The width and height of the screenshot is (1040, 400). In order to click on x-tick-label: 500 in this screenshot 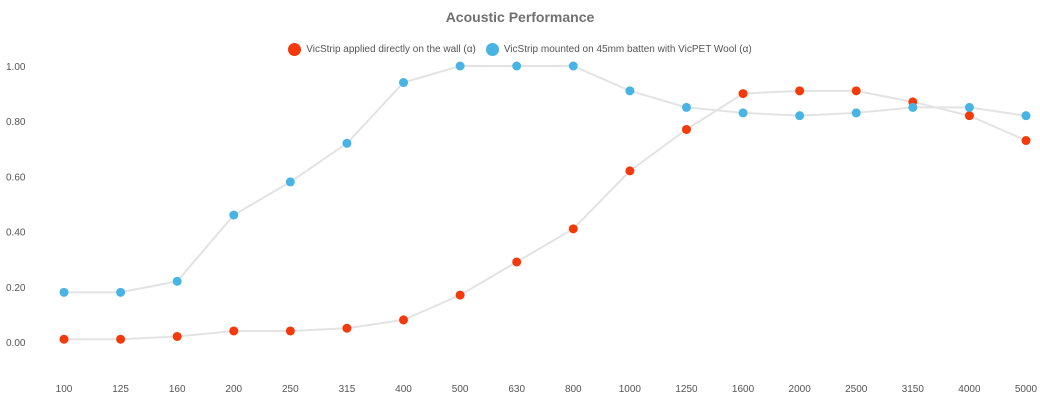, I will do `click(460, 389)`.